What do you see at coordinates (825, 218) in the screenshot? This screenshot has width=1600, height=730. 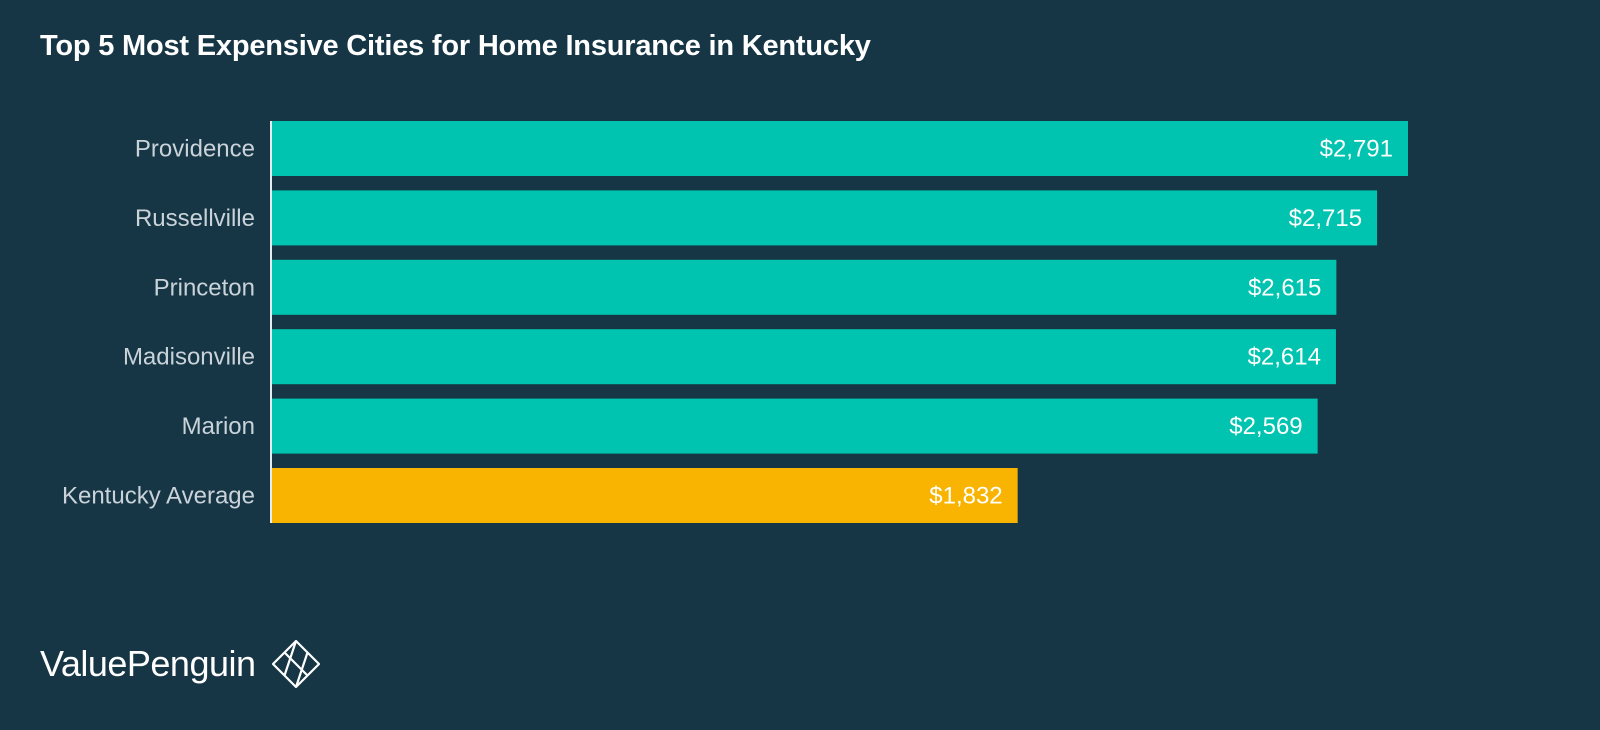 I see `bar-russellville` at bounding box center [825, 218].